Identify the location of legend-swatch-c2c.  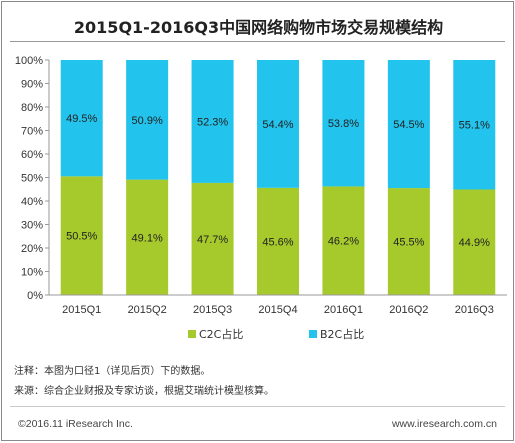
(192, 334).